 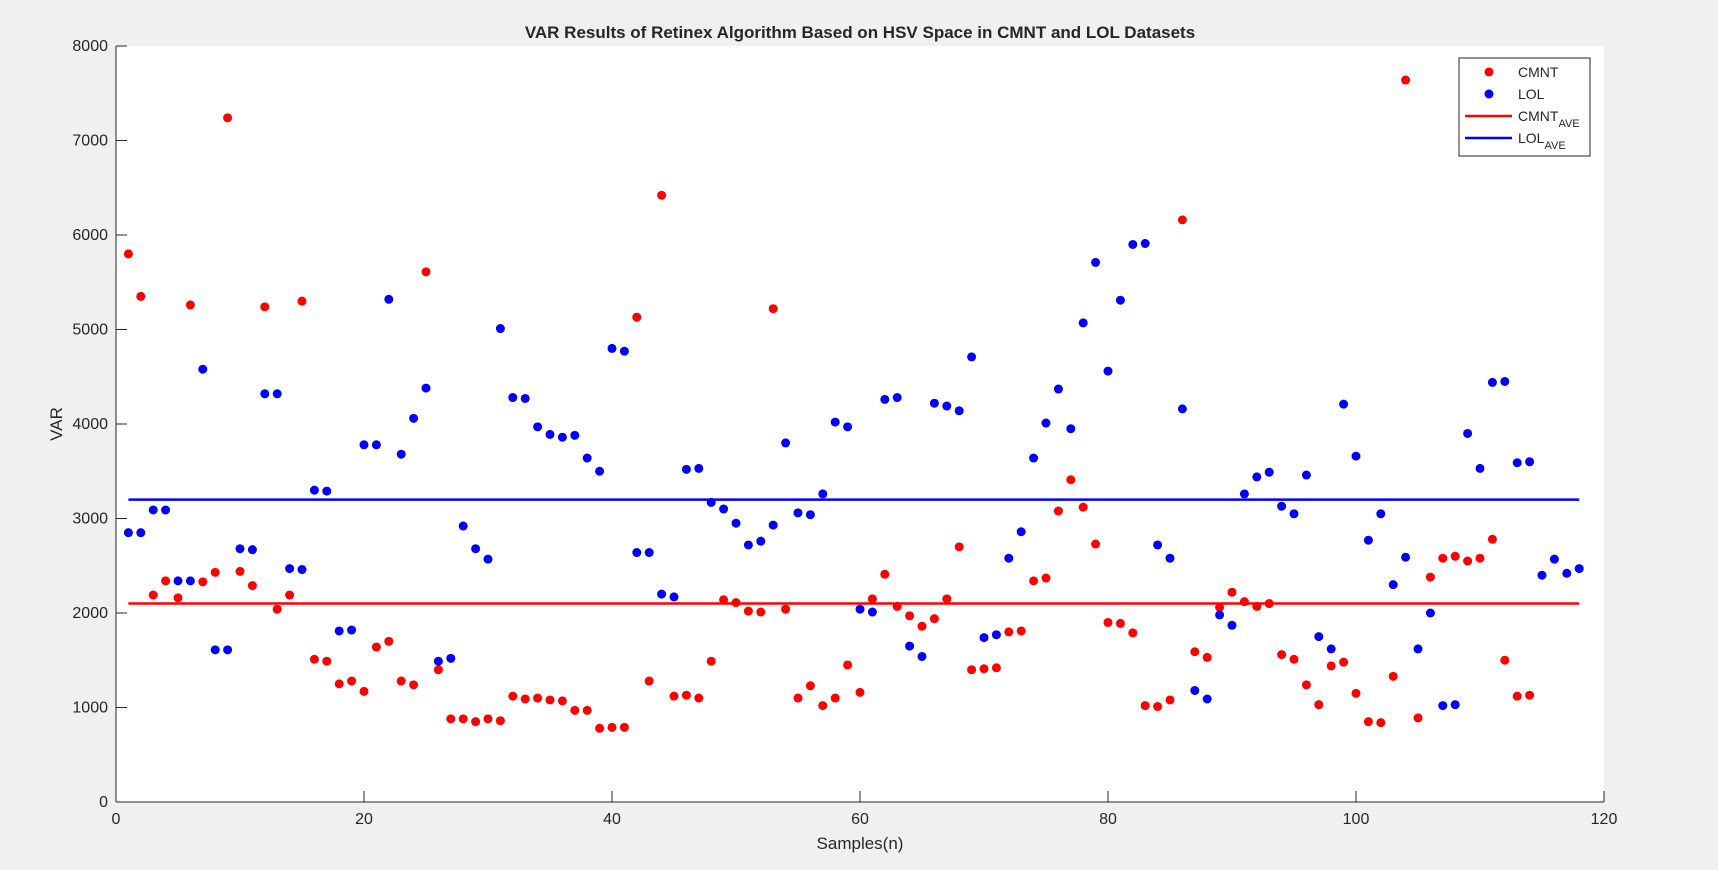 What do you see at coordinates (90, 613) in the screenshot?
I see `y-tick-label: 2000` at bounding box center [90, 613].